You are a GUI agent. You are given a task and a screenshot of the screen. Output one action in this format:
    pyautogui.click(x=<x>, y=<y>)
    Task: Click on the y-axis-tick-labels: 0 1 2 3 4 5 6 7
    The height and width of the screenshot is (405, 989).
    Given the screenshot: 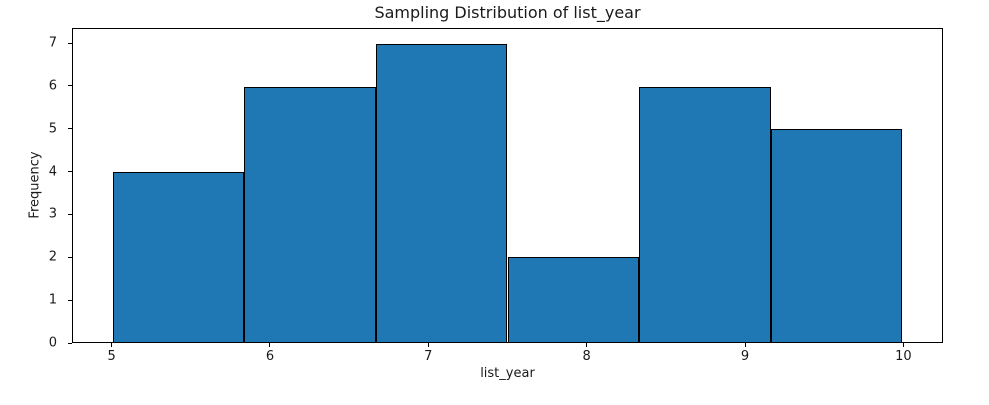 What is the action you would take?
    pyautogui.click(x=32, y=189)
    